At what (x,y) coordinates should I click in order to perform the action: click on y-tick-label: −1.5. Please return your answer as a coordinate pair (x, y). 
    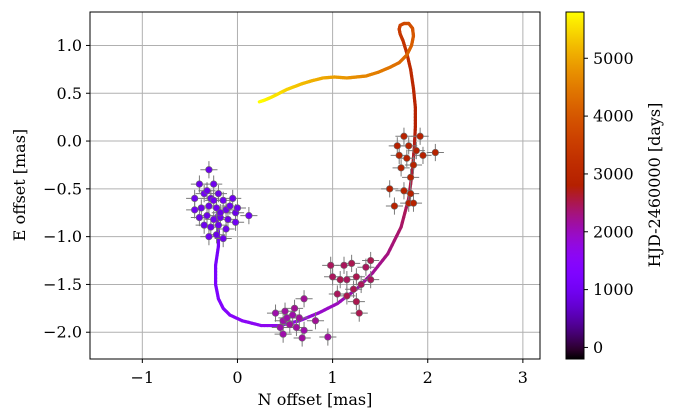
    Looking at the image, I should click on (62, 284).